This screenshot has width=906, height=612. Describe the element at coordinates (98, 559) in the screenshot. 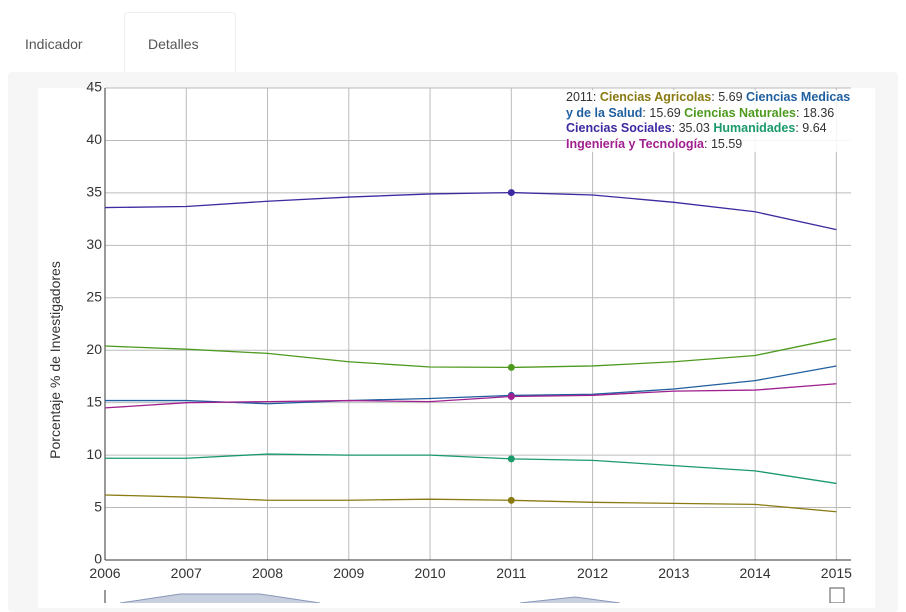

I see `y-tick-label: 0` at that location.